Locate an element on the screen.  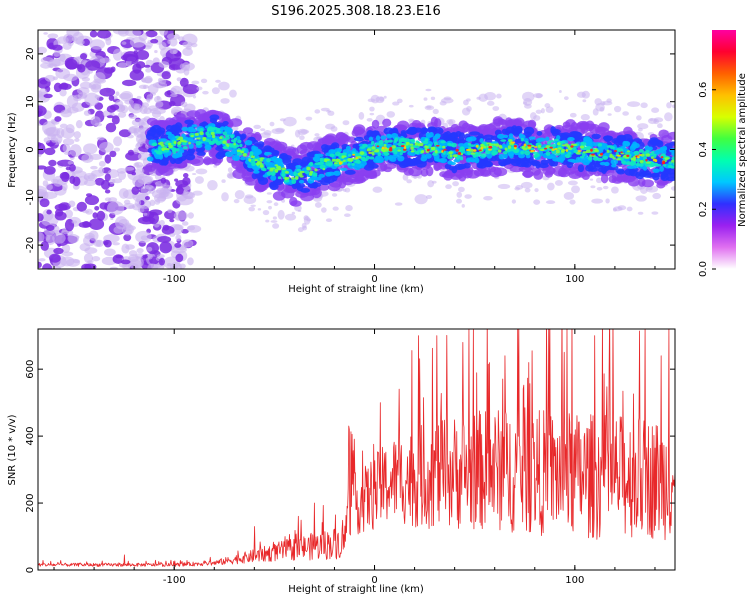
colorbar-ticks: 0.0 0.2 0.4 0.6 is located at coordinates (707, 179).